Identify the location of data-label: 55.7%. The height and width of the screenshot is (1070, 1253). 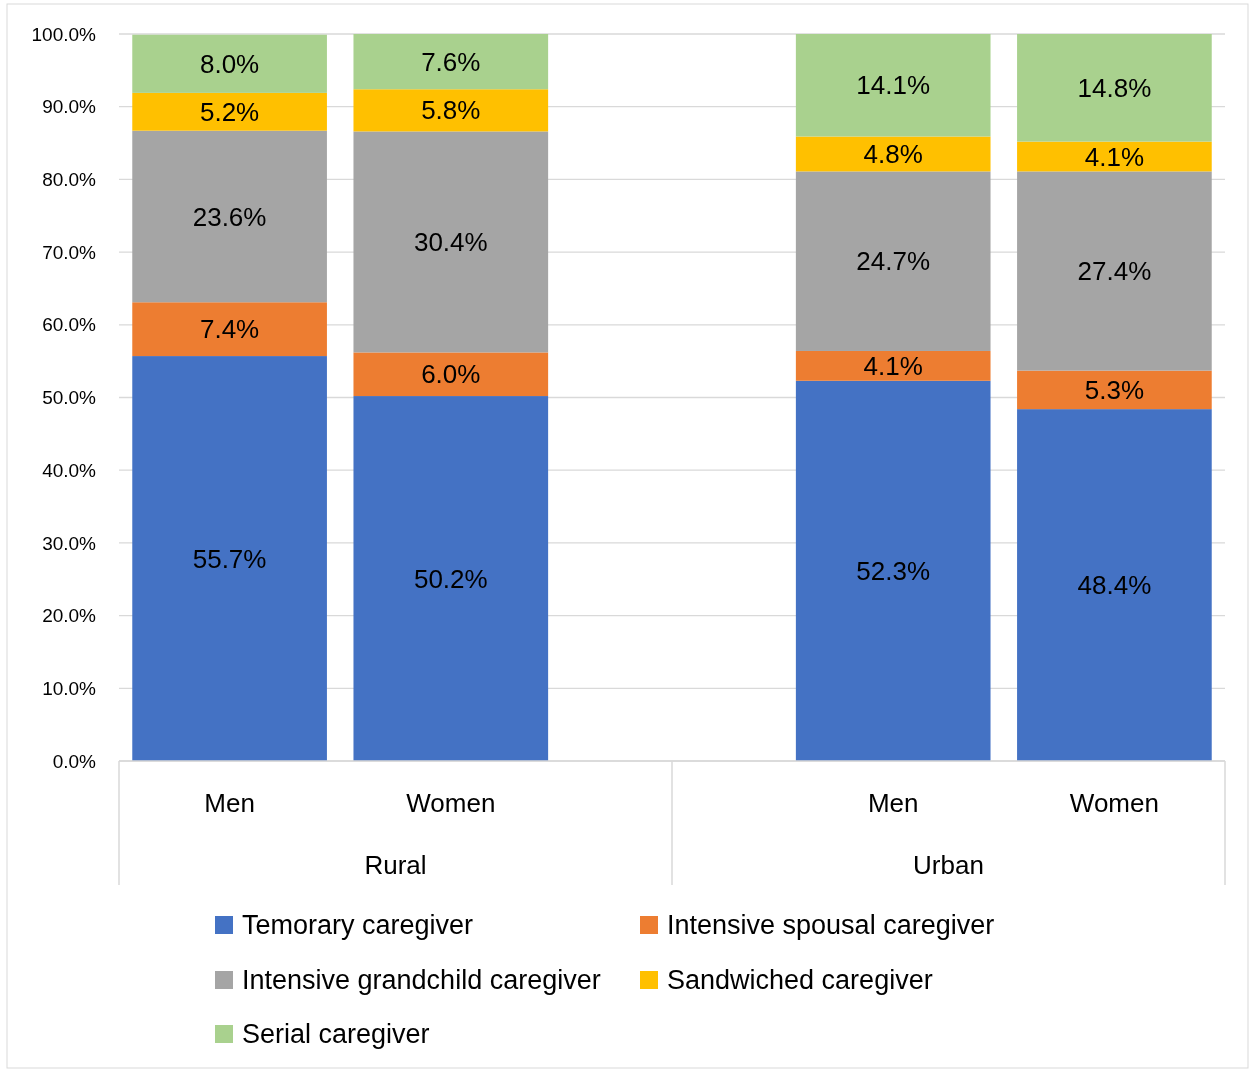
(229, 558).